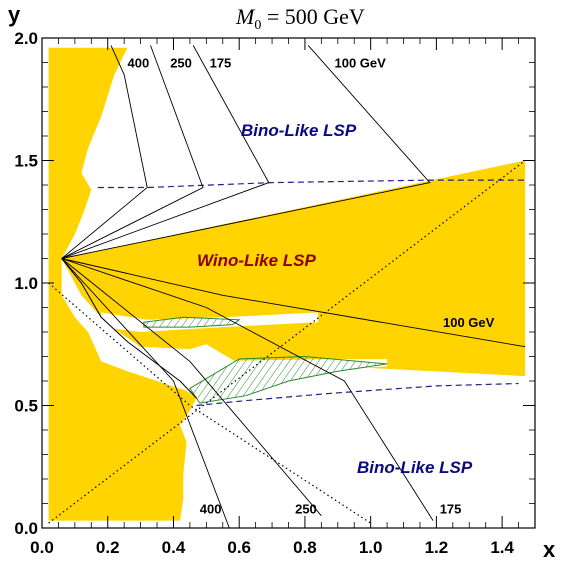 The height and width of the screenshot is (563, 563). I want to click on x-tick-label: 1.0, so click(371, 547).